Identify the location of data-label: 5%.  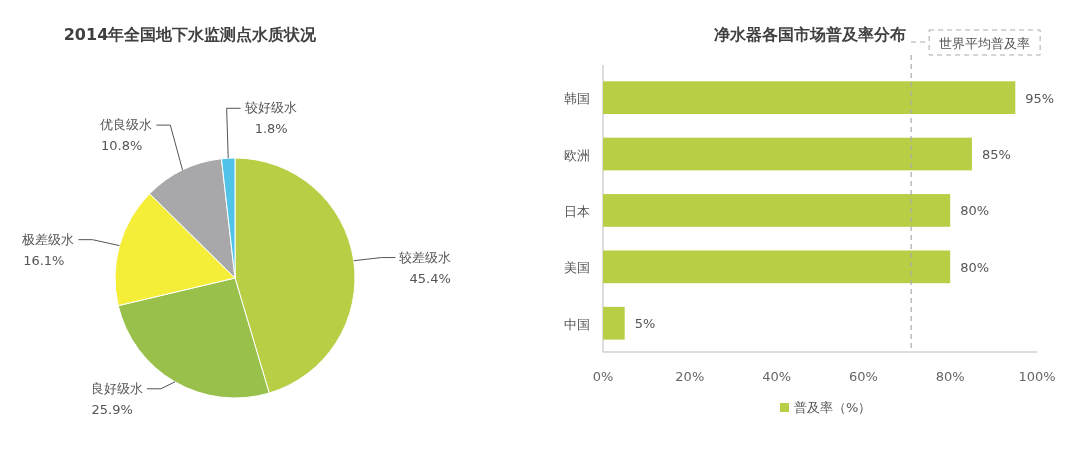
(645, 324).